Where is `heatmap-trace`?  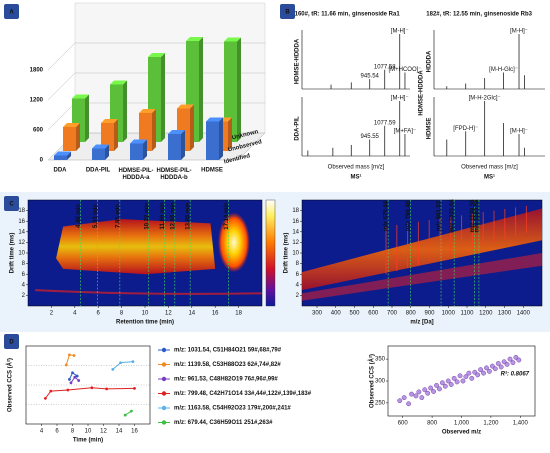 heatmap-trace is located at coordinates (148, 292).